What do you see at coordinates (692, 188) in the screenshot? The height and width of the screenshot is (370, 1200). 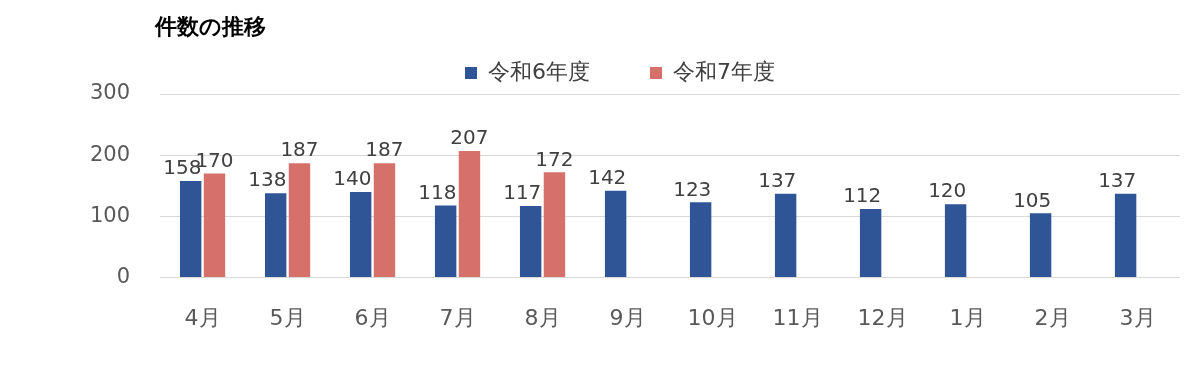 I see `data-label: 123` at bounding box center [692, 188].